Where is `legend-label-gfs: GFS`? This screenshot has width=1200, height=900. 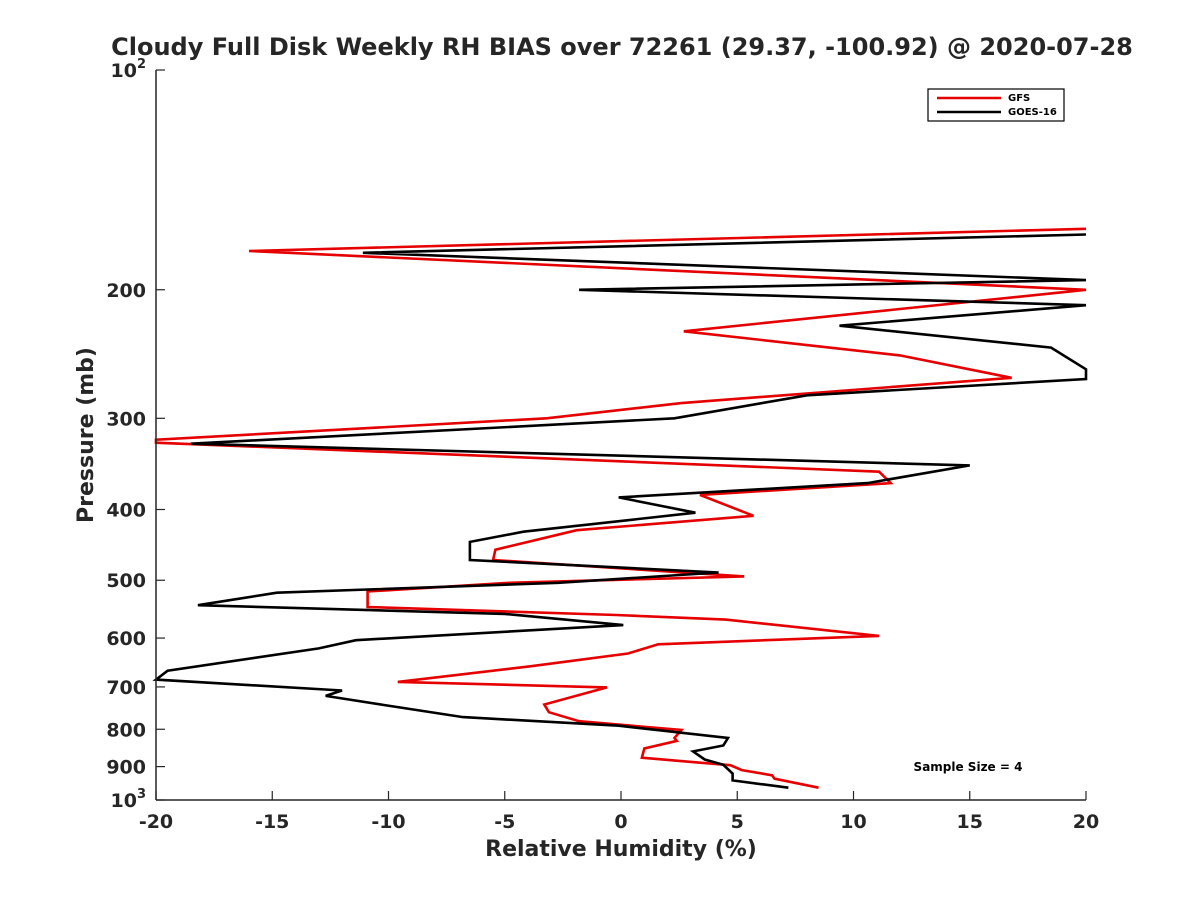 legend-label-gfs: GFS is located at coordinates (1019, 98).